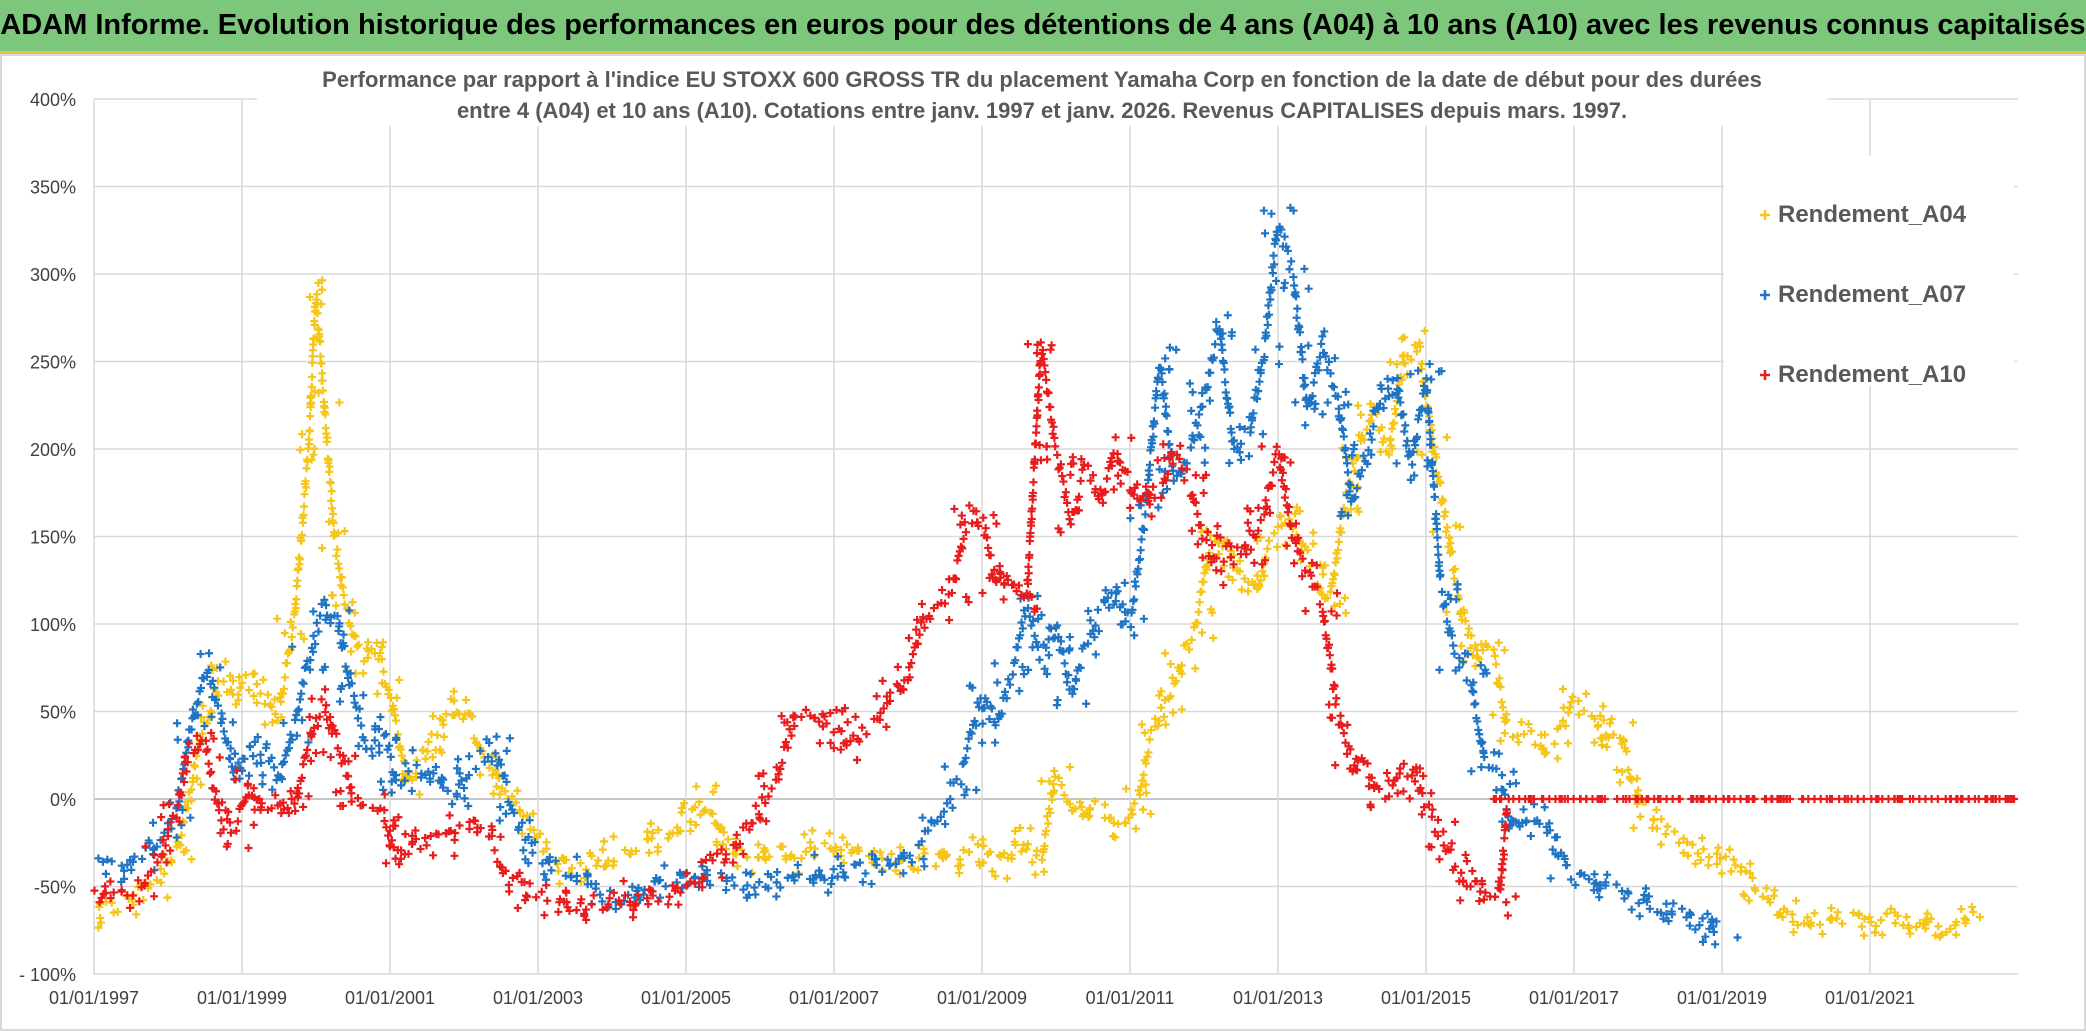  I want to click on x-tick-label: 01/01/2017, so click(1574, 998).